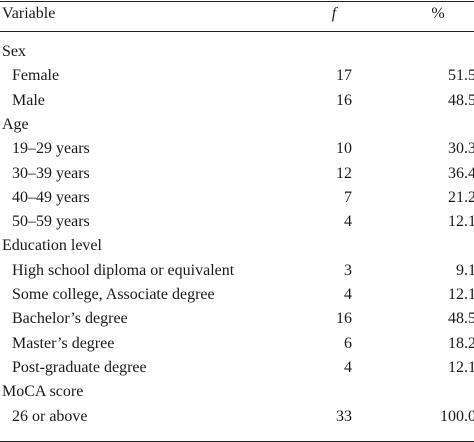 Image resolution: width=474 pixels, height=442 pixels. What do you see at coordinates (51, 222) in the screenshot?
I see `row-label: 50–59 years` at bounding box center [51, 222].